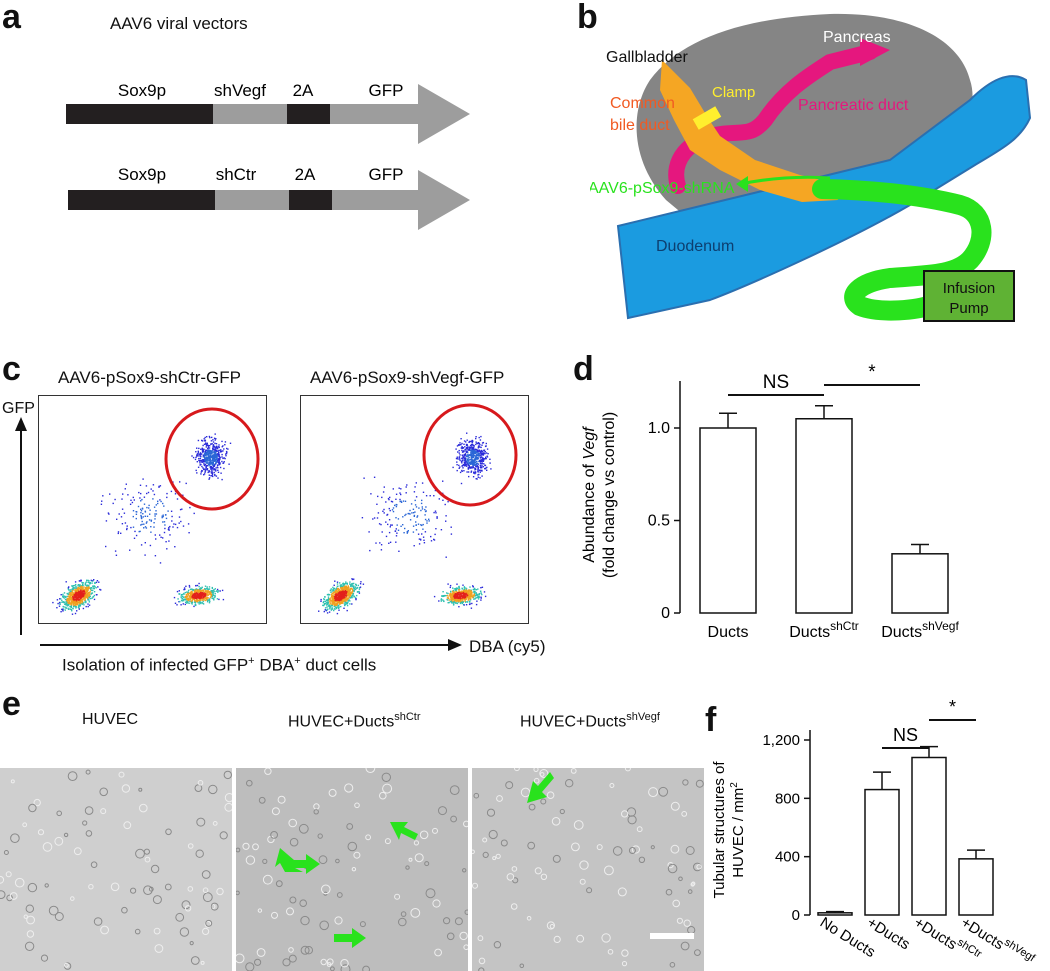 This screenshot has width=1050, height=971. What do you see at coordinates (665, 613) in the screenshot?
I see `y-tick-label: 0` at bounding box center [665, 613].